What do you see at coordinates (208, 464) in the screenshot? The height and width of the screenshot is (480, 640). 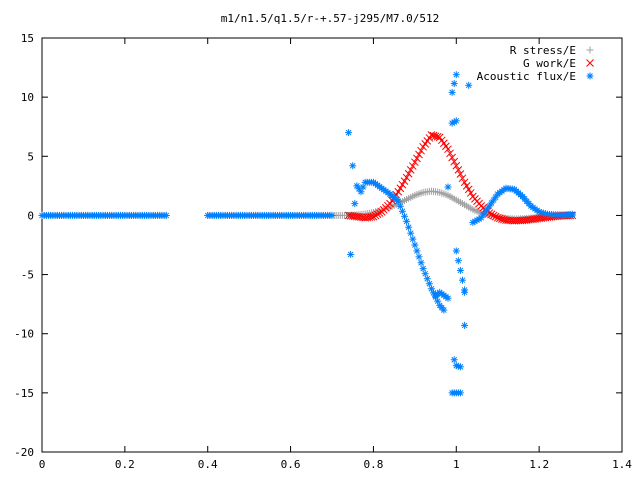 I see `x-tick-label: 0.4` at bounding box center [208, 464].